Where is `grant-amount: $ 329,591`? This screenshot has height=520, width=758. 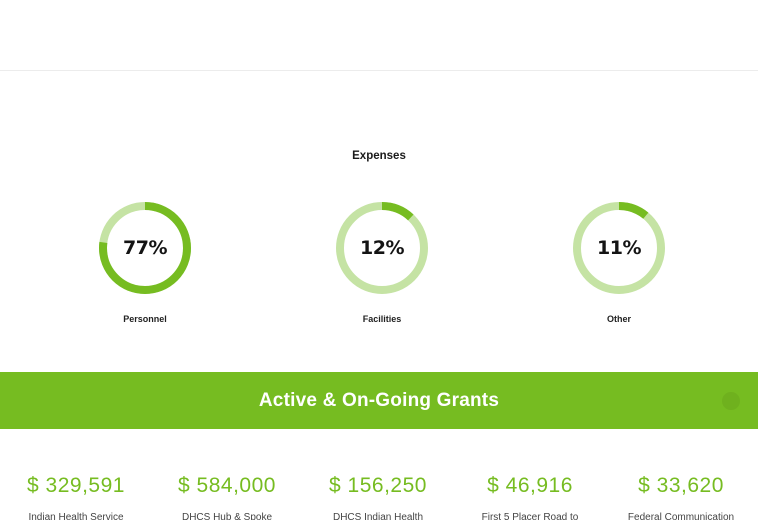
grant-amount: $ 329,591 is located at coordinates (76, 485).